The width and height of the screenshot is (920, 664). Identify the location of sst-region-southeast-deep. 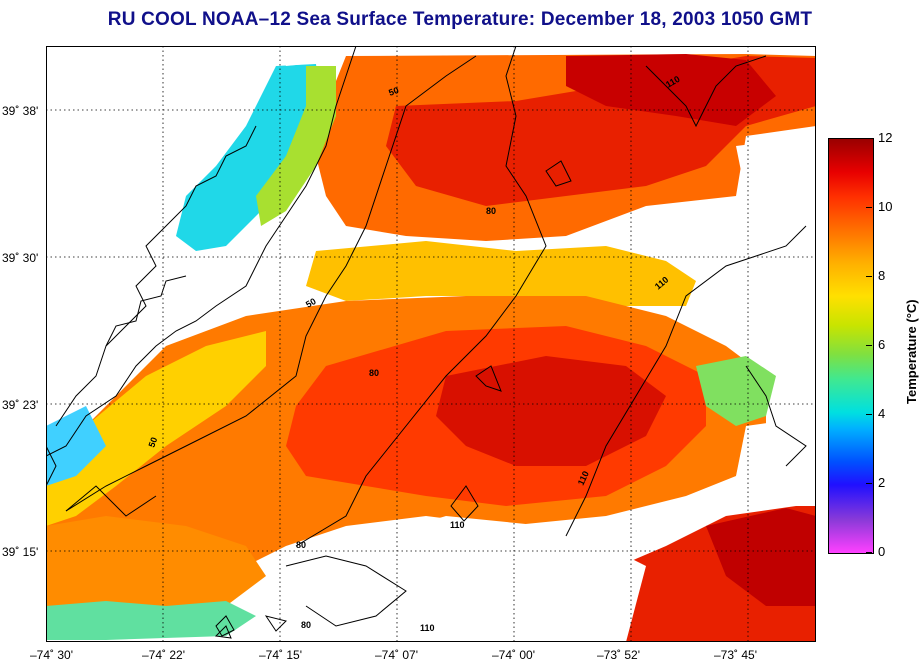
(761, 557).